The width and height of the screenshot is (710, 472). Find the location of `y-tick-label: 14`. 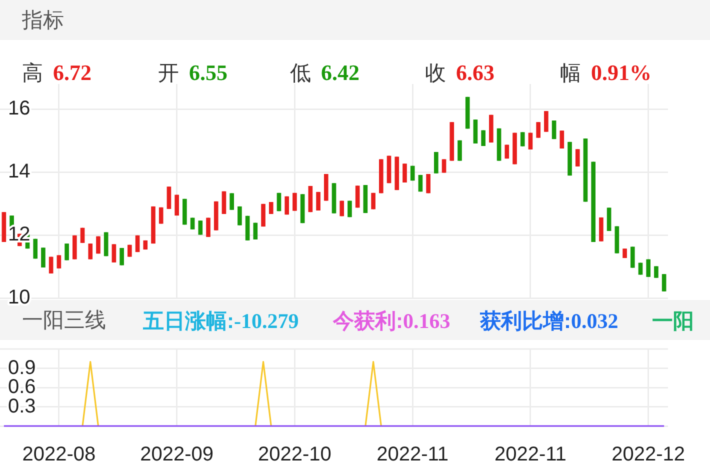

y-tick-label: 14 is located at coordinates (19, 171).